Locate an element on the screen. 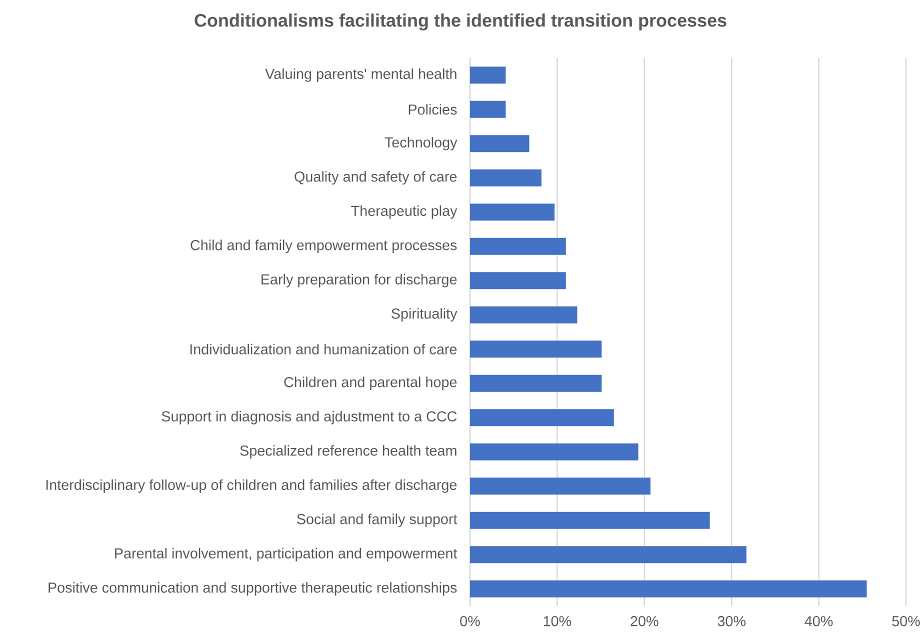 The image size is (921, 634). y-tick-label: Technology is located at coordinates (421, 143).